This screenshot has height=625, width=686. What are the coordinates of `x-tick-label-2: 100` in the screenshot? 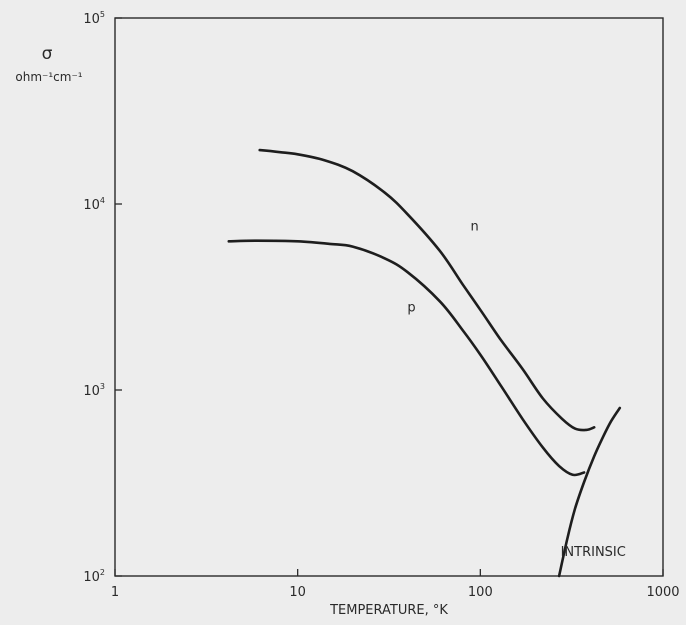 It's located at (480, 592).